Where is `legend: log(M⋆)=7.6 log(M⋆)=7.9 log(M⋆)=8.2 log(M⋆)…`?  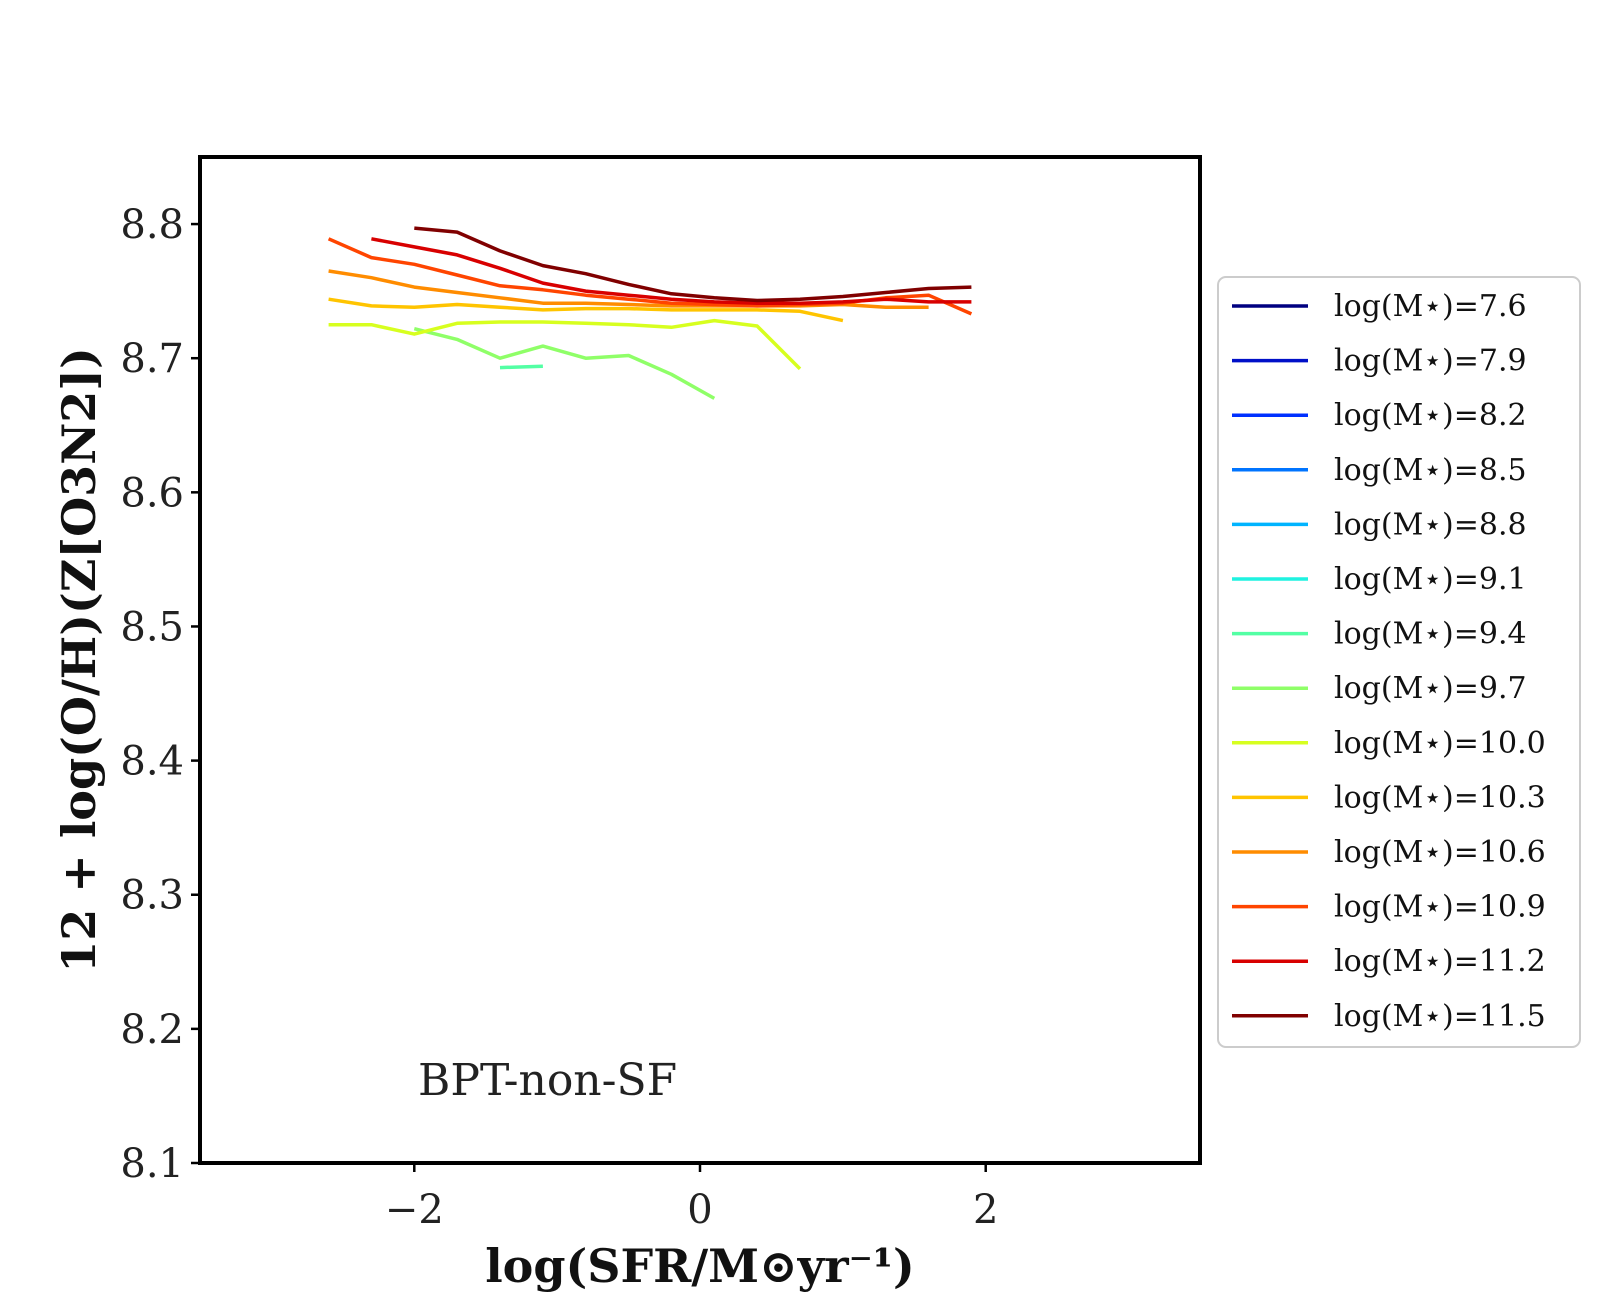
legend: log(M⋆)=7.6 log(M⋆)=7.9 log(M⋆)=8.2 log(M⋆)… is located at coordinates (1399, 662).